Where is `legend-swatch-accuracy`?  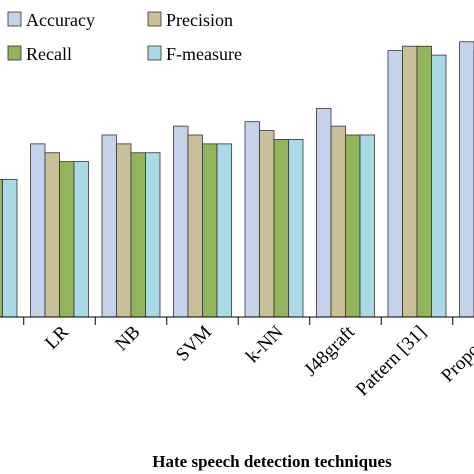 legend-swatch-accuracy is located at coordinates (14, 19).